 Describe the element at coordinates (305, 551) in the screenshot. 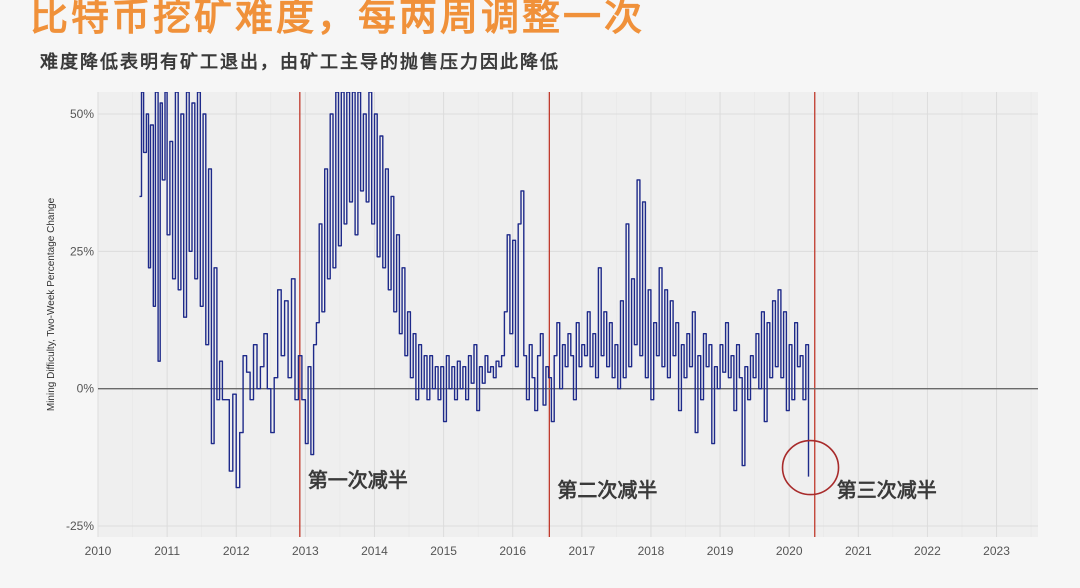

I see `x-tick-label: 2013` at that location.